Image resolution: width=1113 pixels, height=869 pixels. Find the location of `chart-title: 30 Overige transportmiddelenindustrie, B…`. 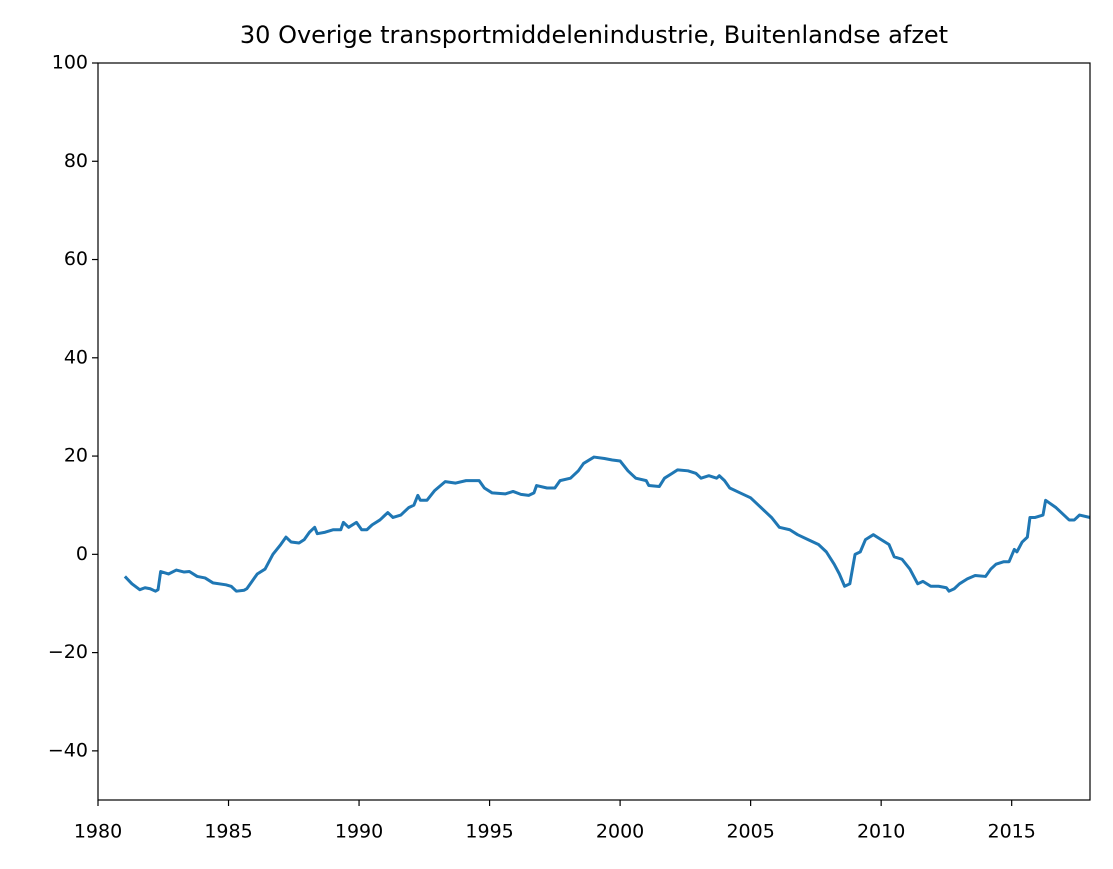

chart-title: 30 Overige transportmiddelenindustrie, B… is located at coordinates (594, 35).